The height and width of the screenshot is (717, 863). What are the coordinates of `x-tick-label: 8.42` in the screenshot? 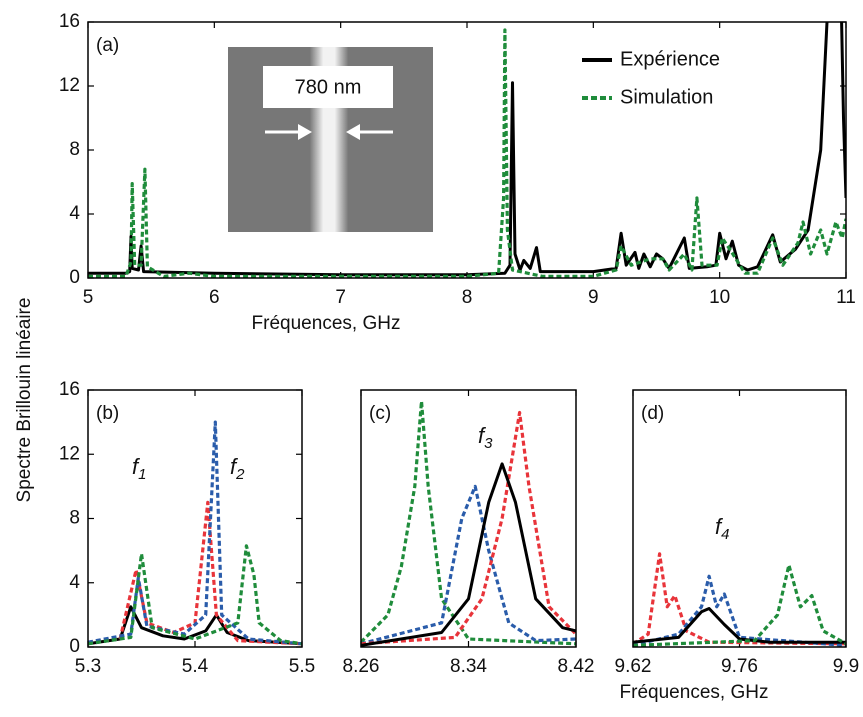 It's located at (576, 666).